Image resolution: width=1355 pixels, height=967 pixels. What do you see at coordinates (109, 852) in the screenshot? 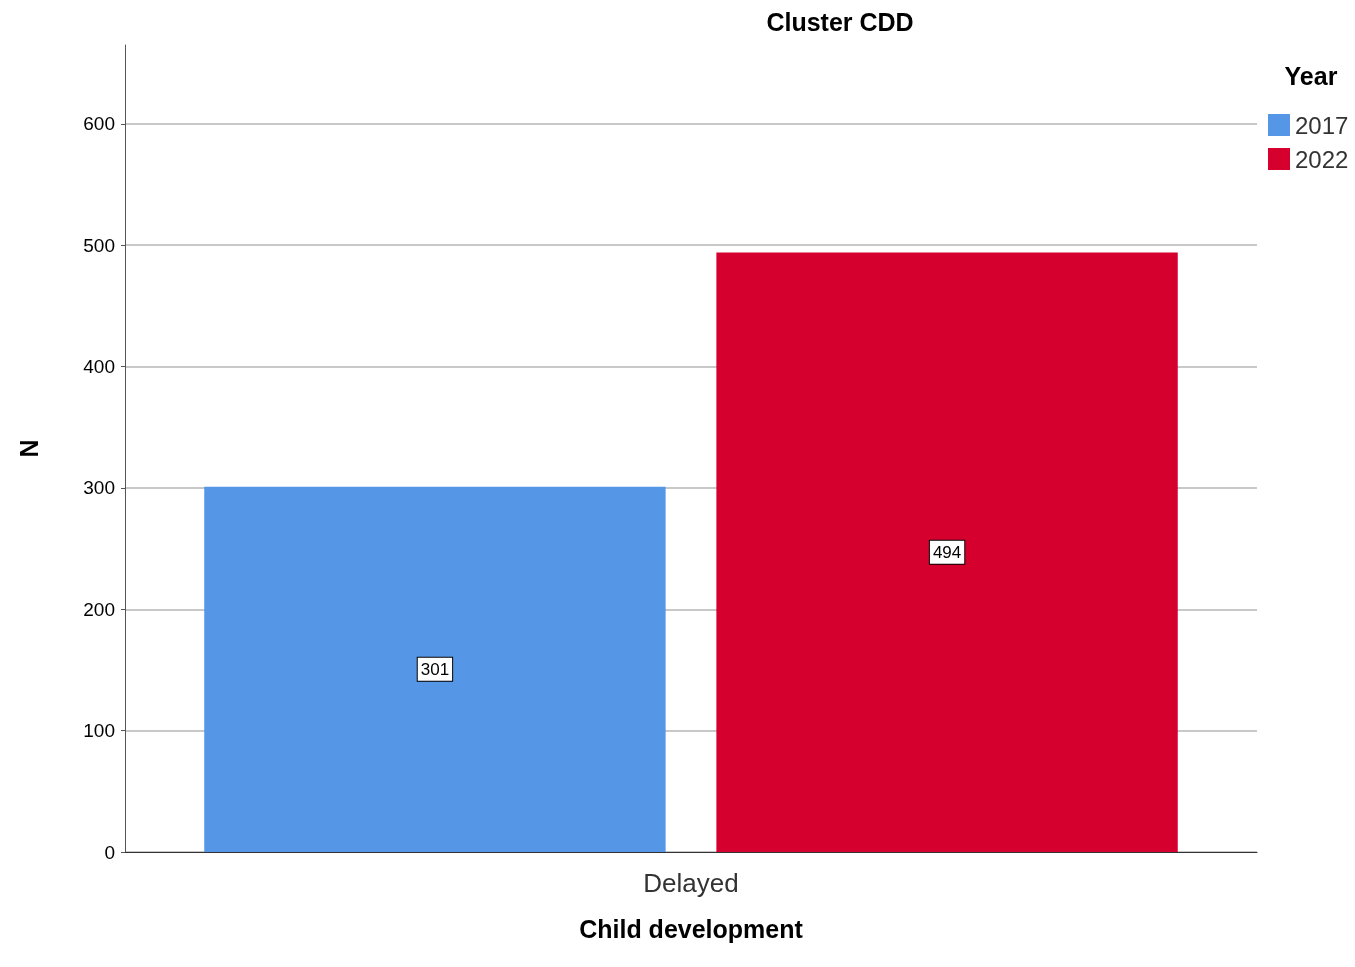
I see `y-tick-label: 0` at bounding box center [109, 852].